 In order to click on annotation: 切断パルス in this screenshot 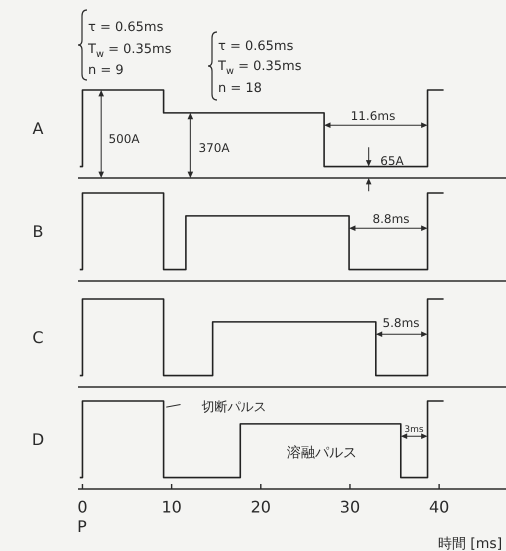, I will do `click(234, 407)`.